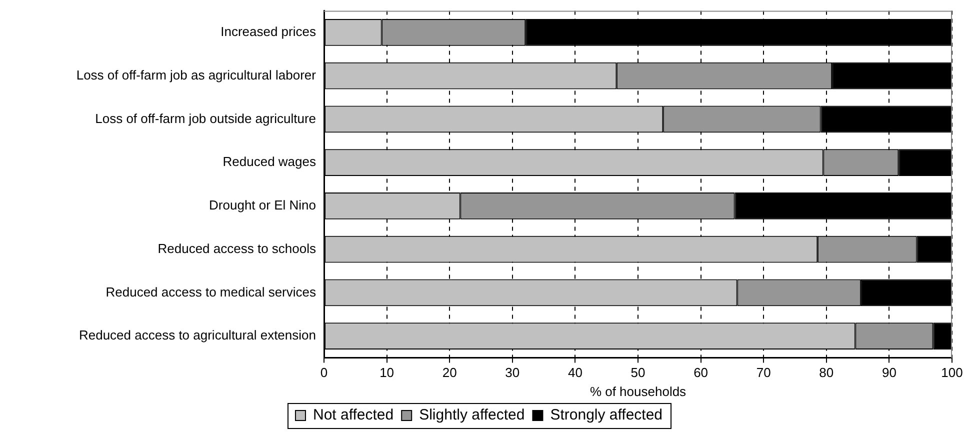 The image size is (966, 435). I want to click on y-tick-label: Reduced wages, so click(269, 162).